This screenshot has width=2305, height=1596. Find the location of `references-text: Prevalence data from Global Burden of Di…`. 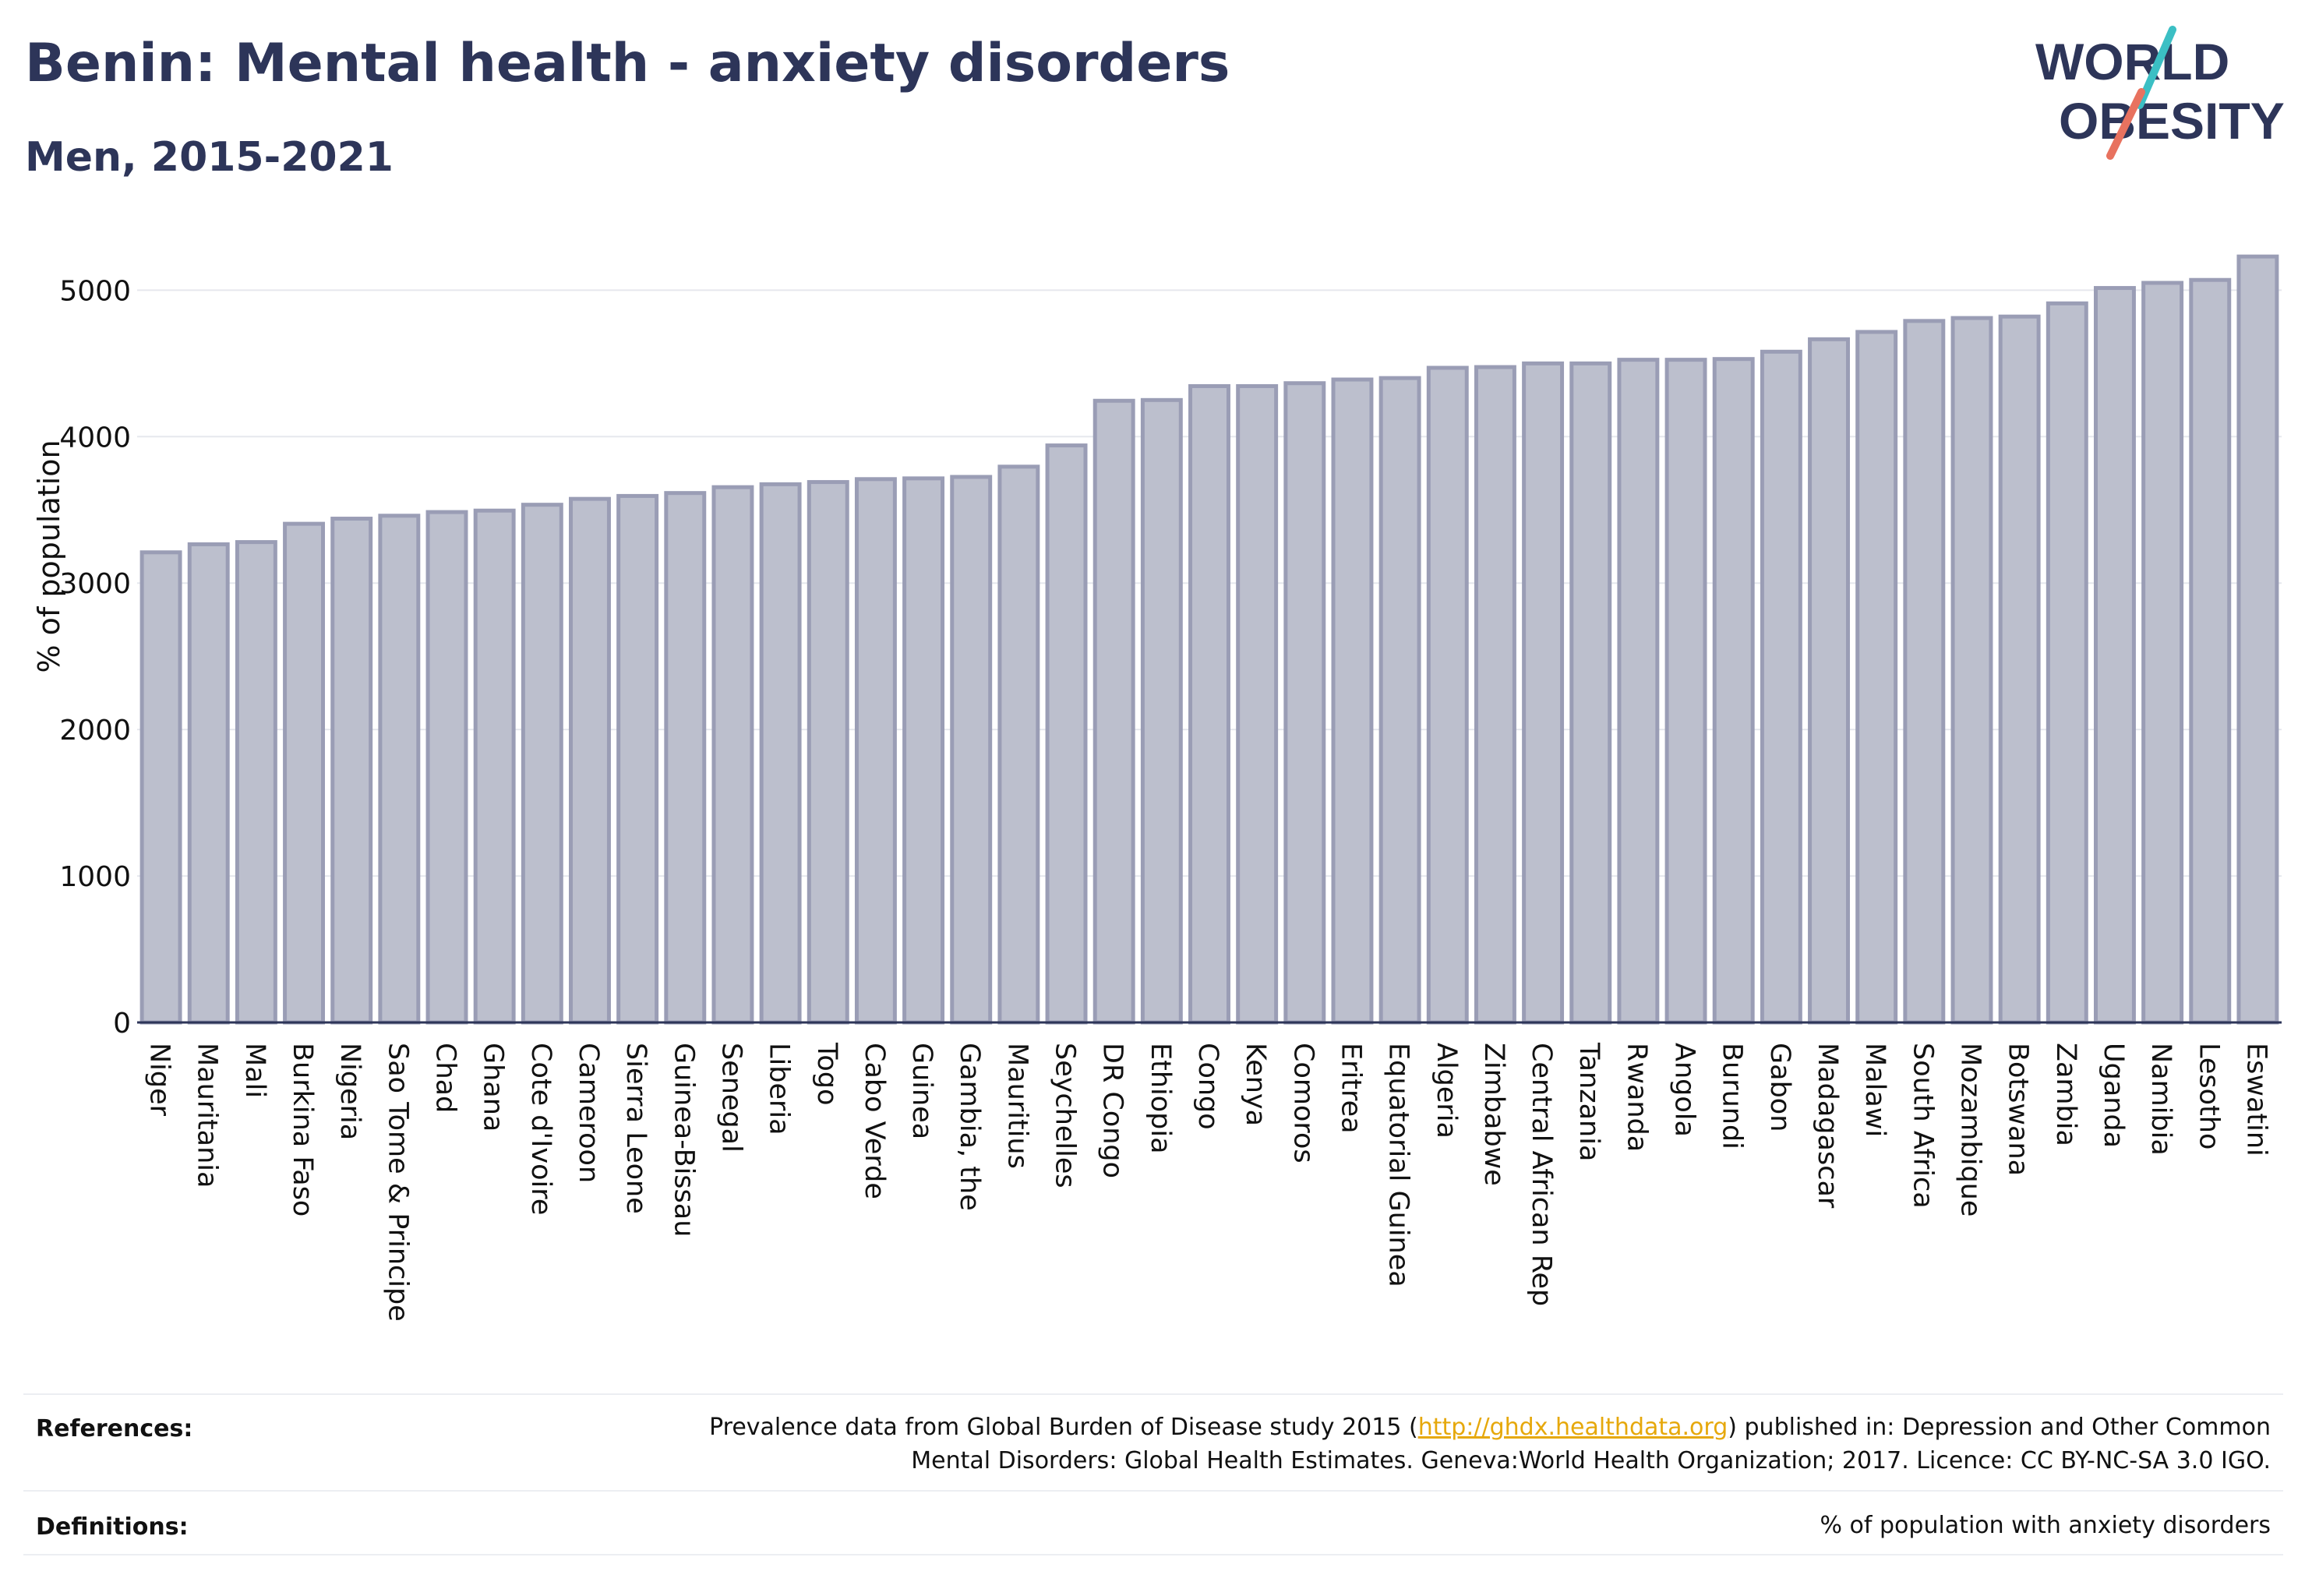

references-text: Prevalence data from Global Burden of Di… is located at coordinates (1374, 1444).